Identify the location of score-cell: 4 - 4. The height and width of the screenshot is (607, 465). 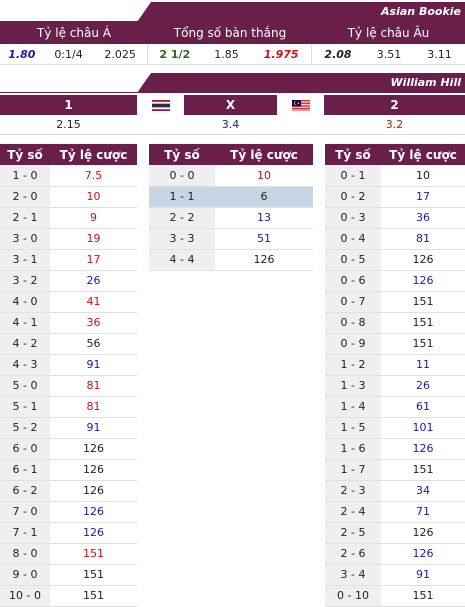
(182, 260).